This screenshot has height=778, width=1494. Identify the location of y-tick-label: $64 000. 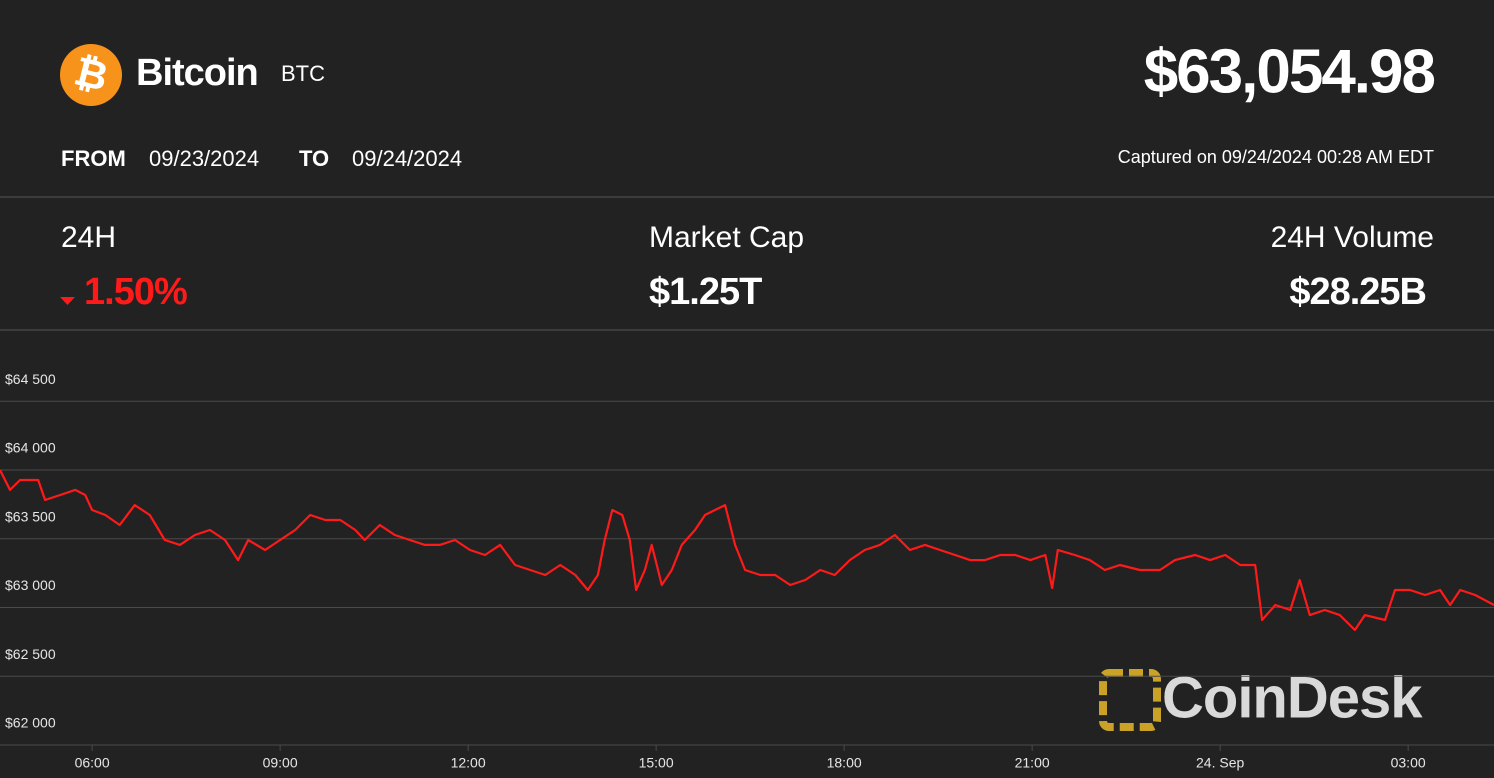
(30, 448).